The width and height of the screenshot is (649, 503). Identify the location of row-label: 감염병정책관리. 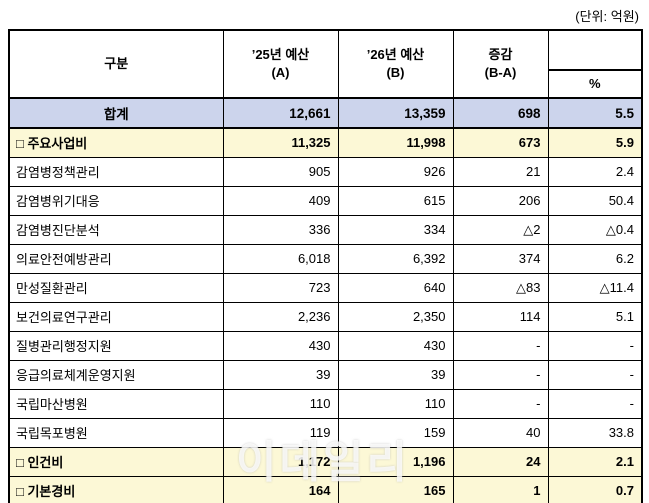
(116, 171).